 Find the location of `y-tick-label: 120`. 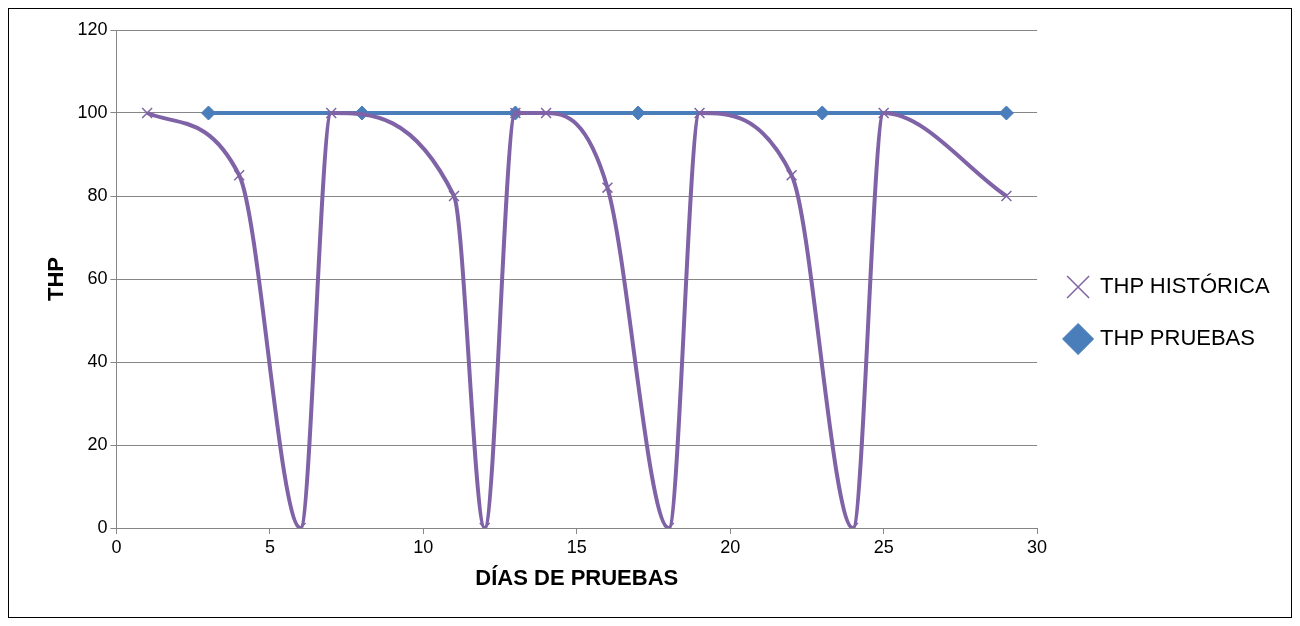

y-tick-label: 120 is located at coordinates (92, 28).